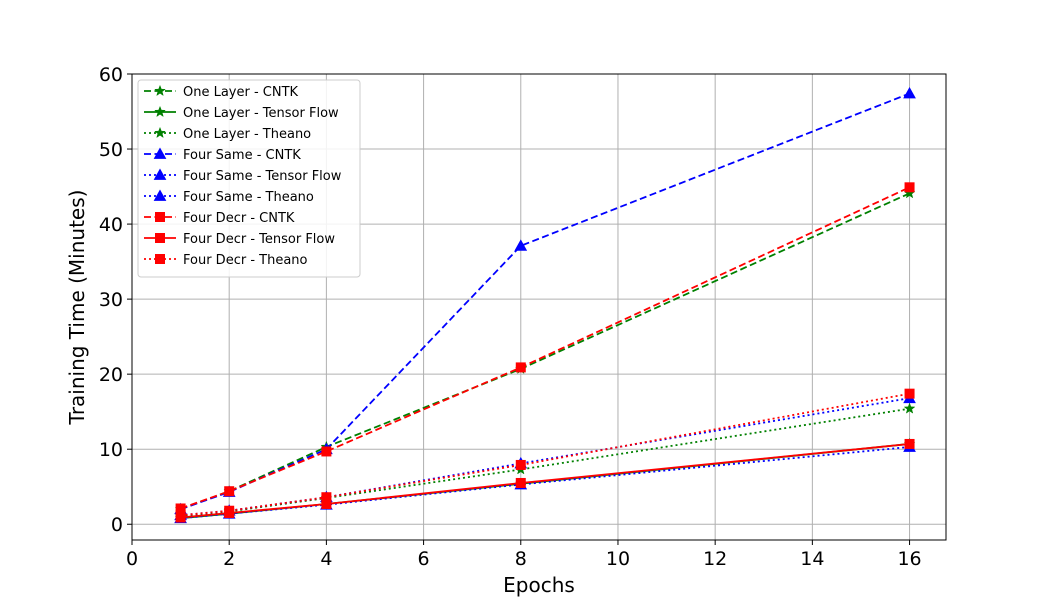 Image resolution: width=1051 pixels, height=607 pixels. I want to click on legend-label: Four Decr - Tensor Flow, so click(259, 239).